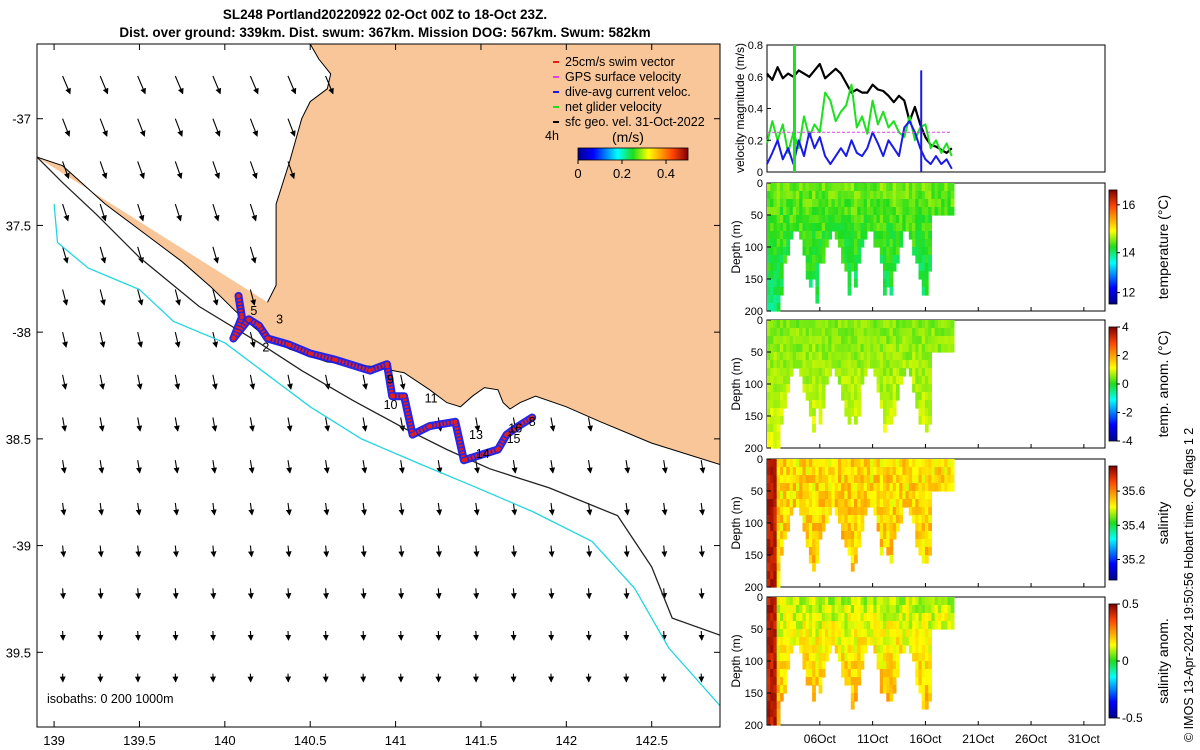 The height and width of the screenshot is (750, 1200). Describe the element at coordinates (265, 347) in the screenshot. I see `track-label: 2` at that location.